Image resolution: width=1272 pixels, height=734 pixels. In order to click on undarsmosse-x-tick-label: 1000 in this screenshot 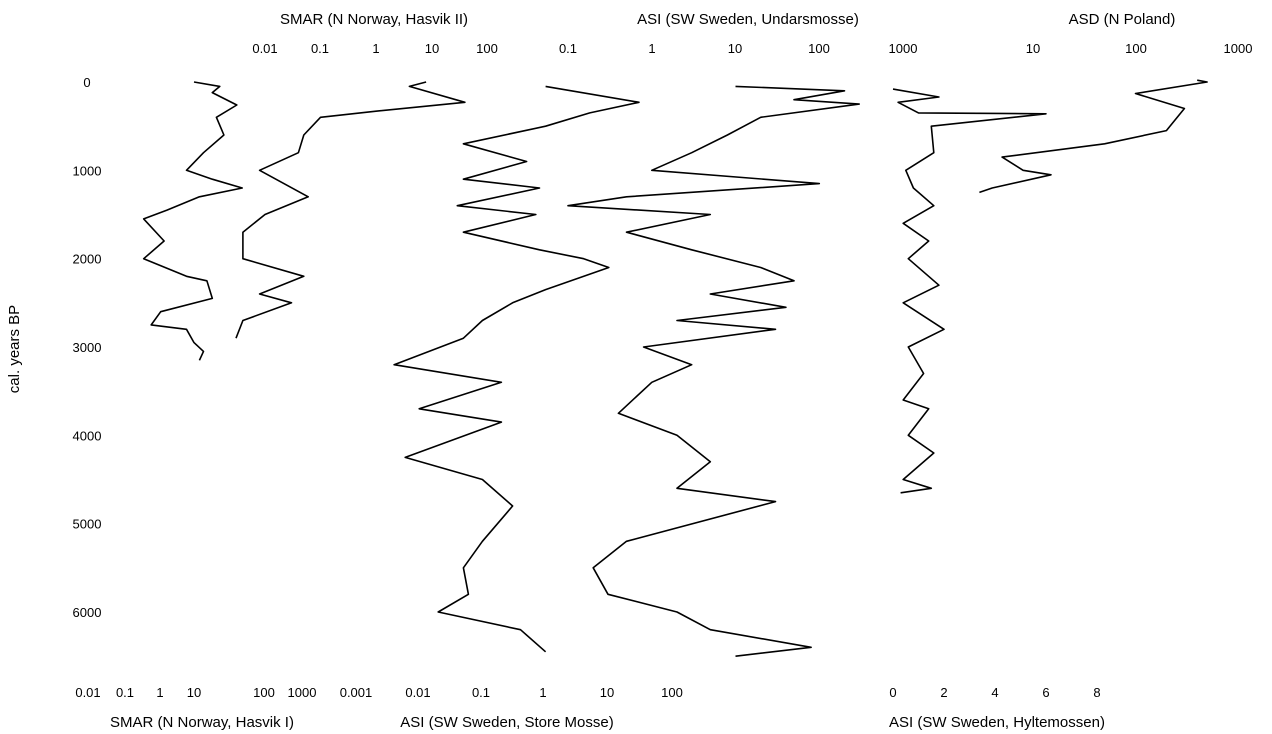, I will do `click(903, 48)`.